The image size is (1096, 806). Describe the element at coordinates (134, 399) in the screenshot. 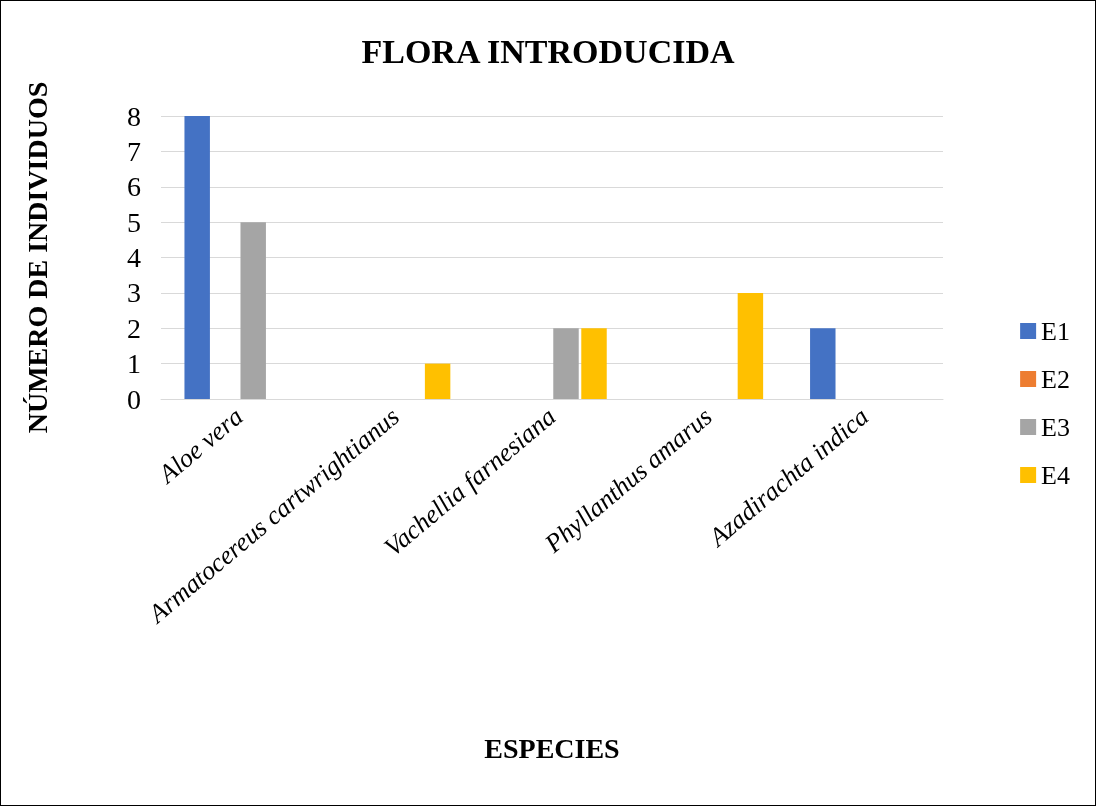

I see `y-tick-label: 0` at that location.